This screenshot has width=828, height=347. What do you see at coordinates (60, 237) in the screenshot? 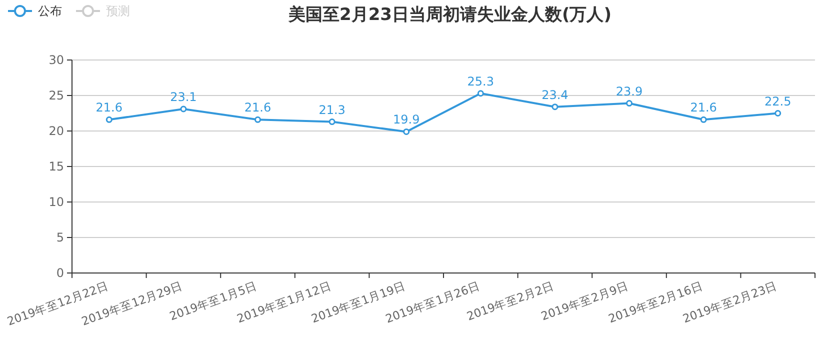
I see `y-tick-label: 5` at bounding box center [60, 237].